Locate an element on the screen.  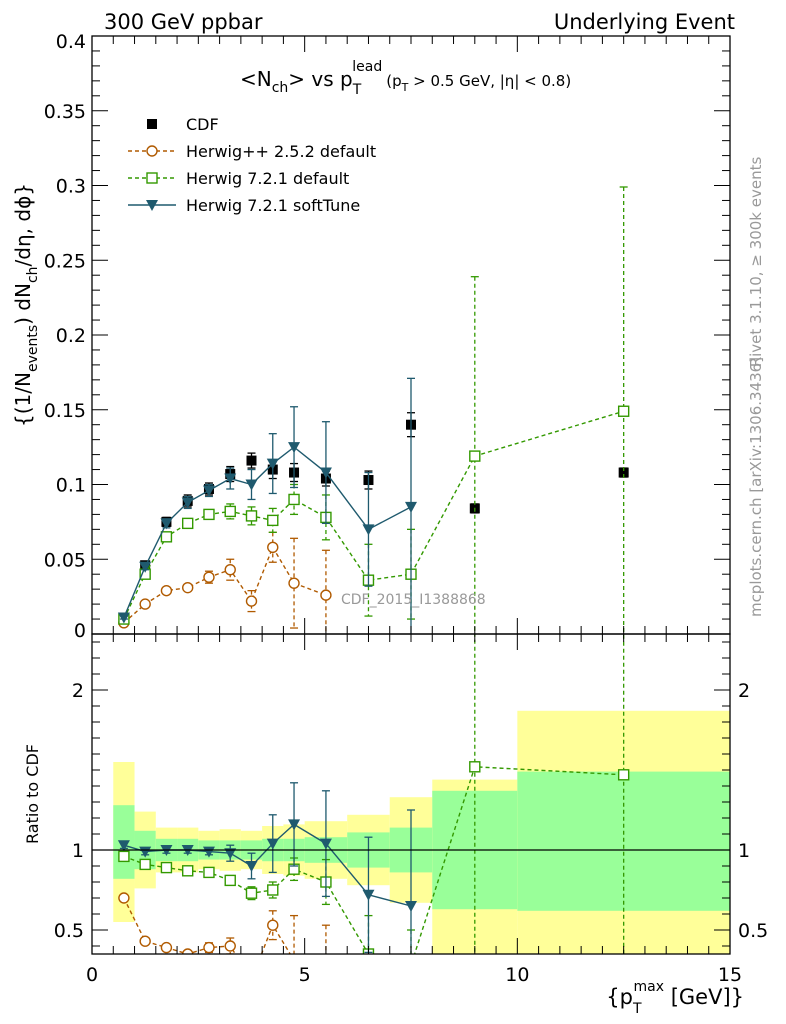
legend-herwig-7-2-1-softtune-label: Herwig 7.2.1 softTune is located at coordinates (273, 205).